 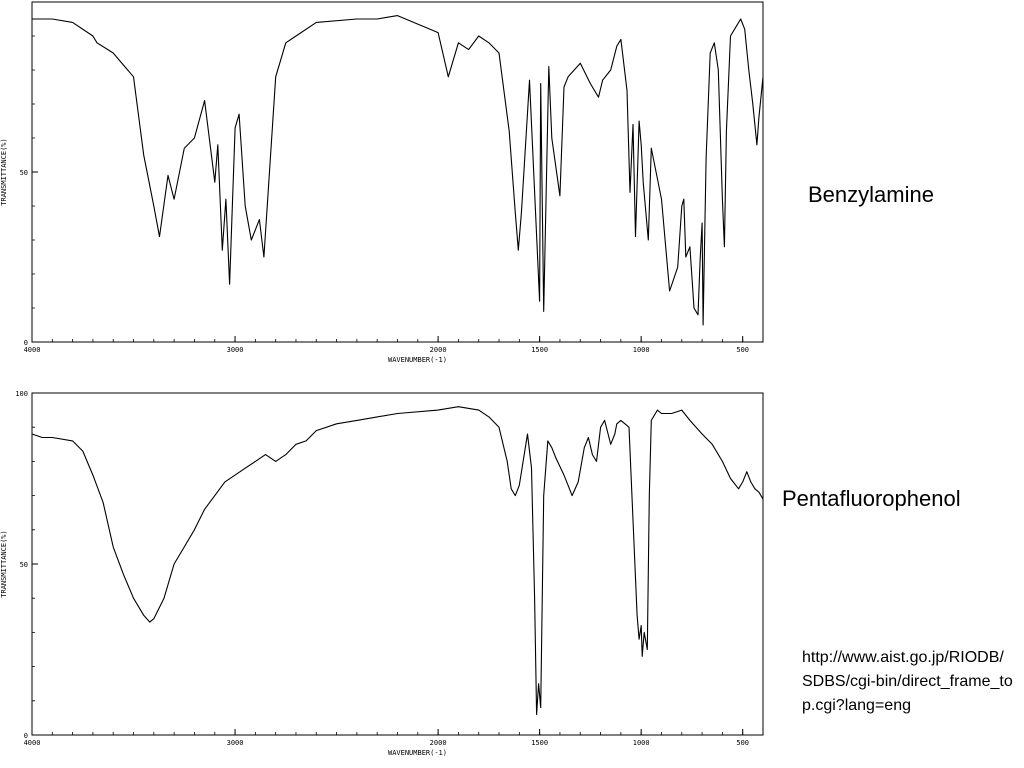 What do you see at coordinates (871, 498) in the screenshot?
I see `compound-label-pentafluorophenol: Pentafluorophenol` at bounding box center [871, 498].